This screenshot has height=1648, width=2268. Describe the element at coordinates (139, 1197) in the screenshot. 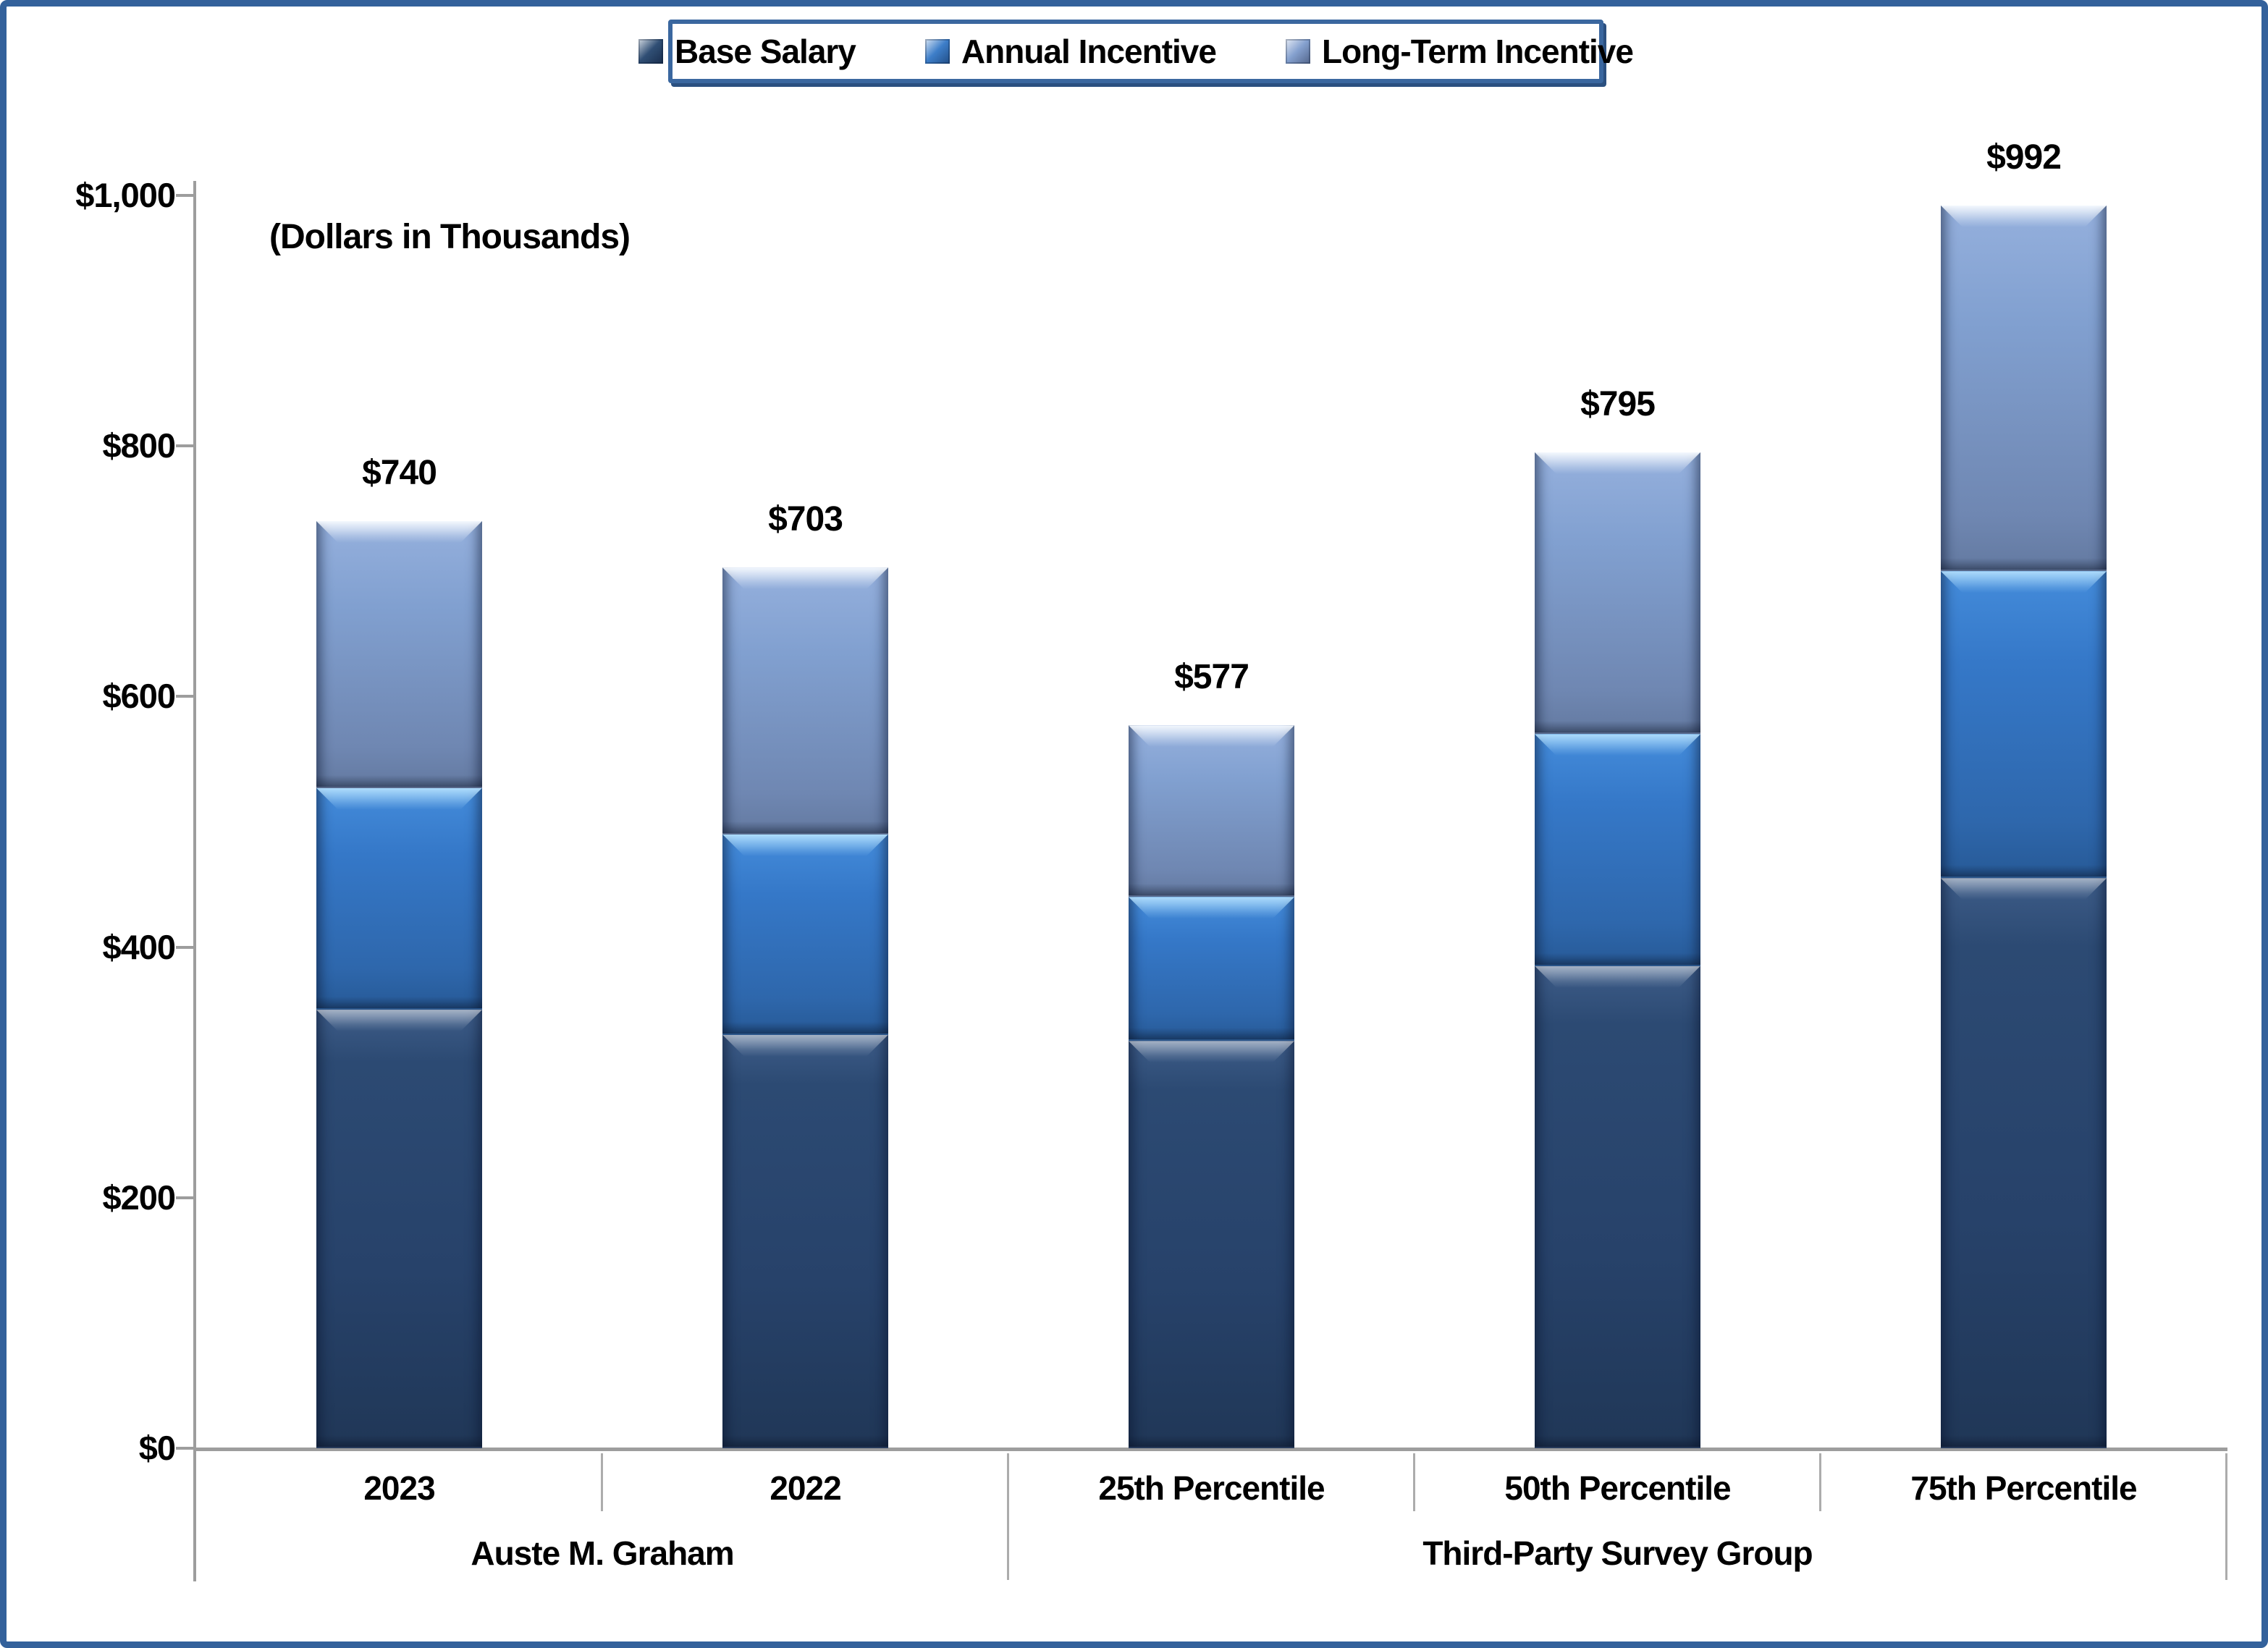

I see `y-axis-label: $200` at that location.